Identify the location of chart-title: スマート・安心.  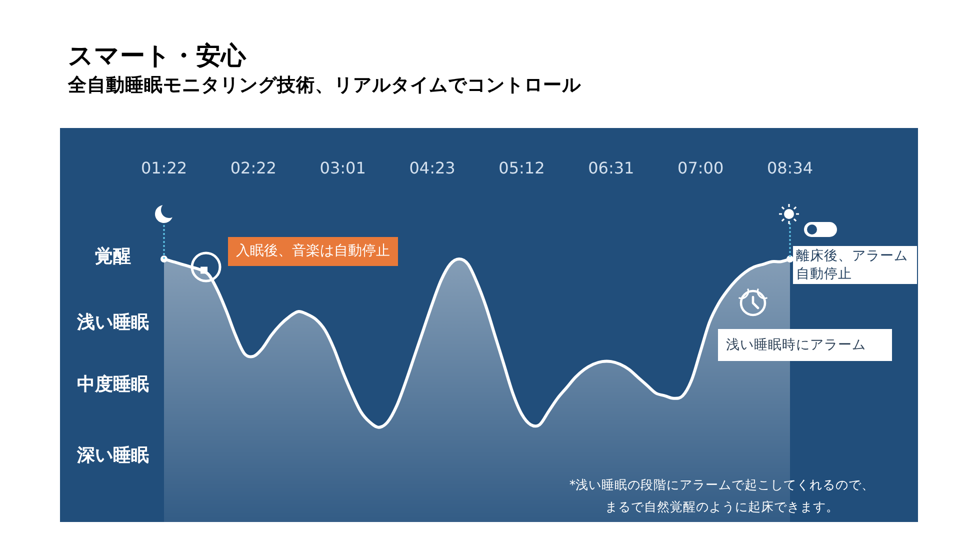
(157, 56).